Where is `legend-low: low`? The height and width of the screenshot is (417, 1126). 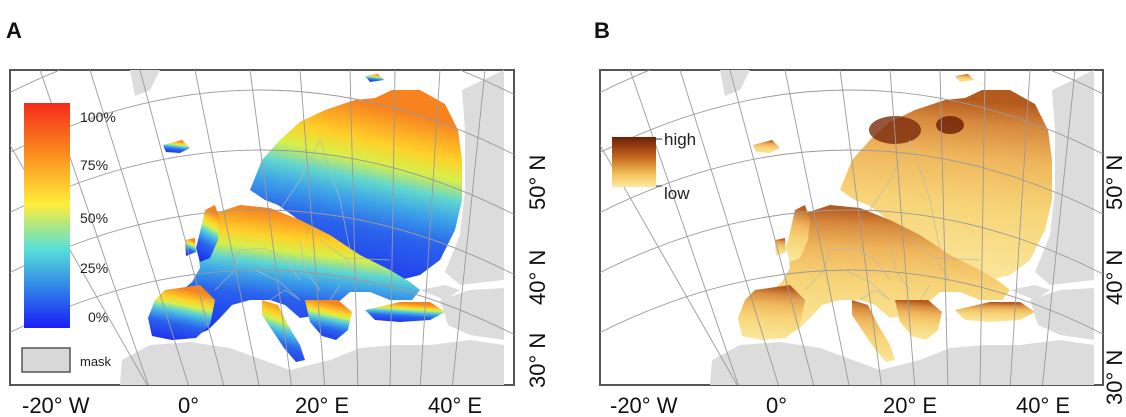
legend-low: low is located at coordinates (677, 193).